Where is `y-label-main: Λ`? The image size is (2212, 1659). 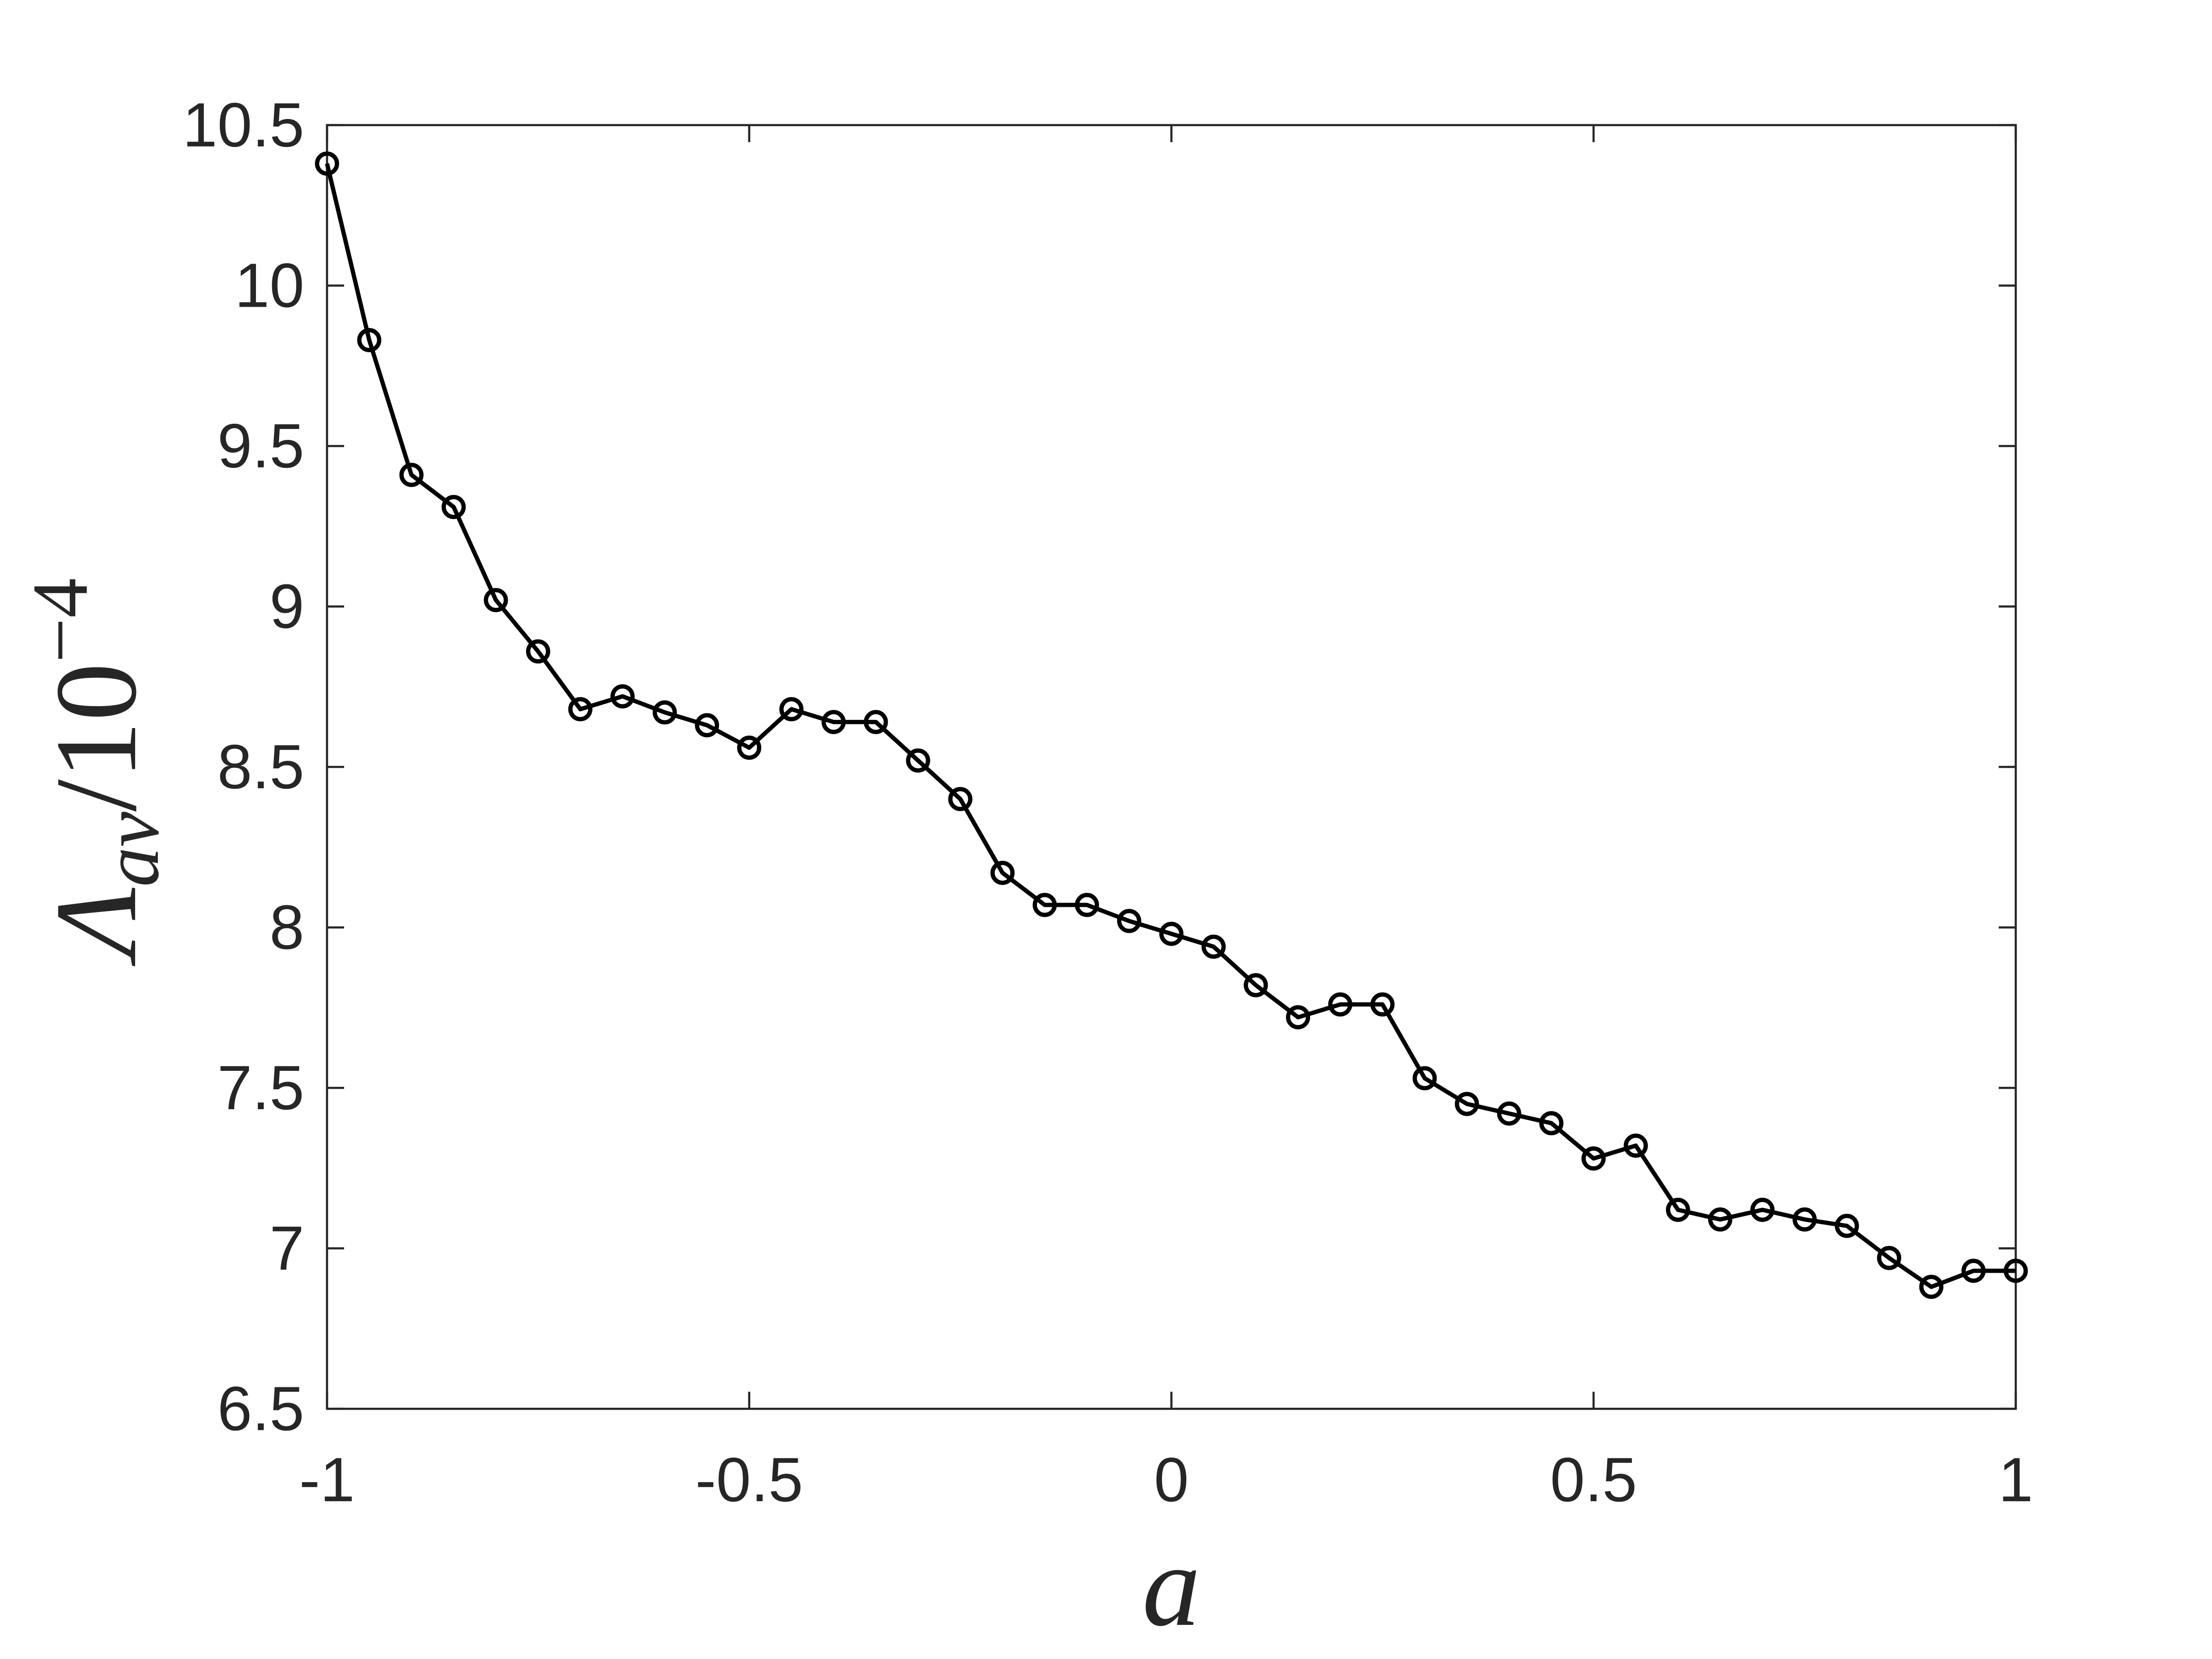
y-label-main: Λ is located at coordinates (97, 927).